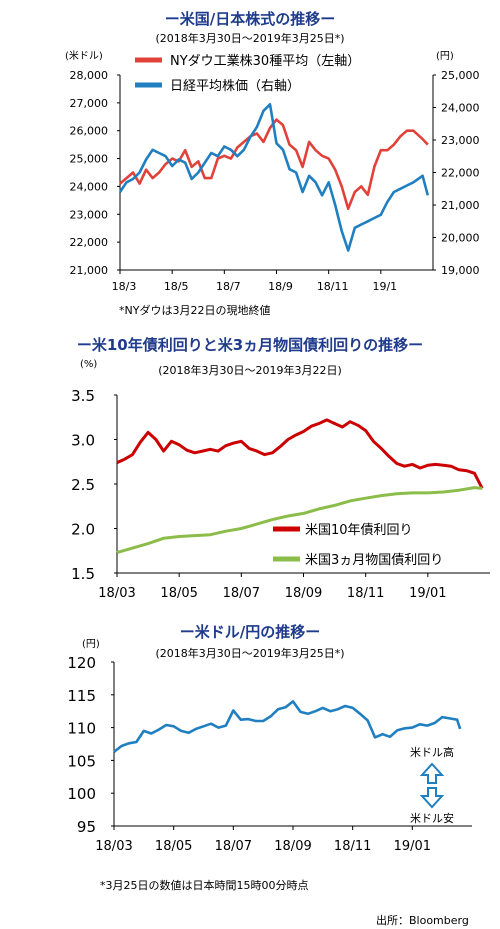 The height and width of the screenshot is (929, 500). What do you see at coordinates (81, 729) in the screenshot?
I see `y-tick-label: 110` at bounding box center [81, 729].